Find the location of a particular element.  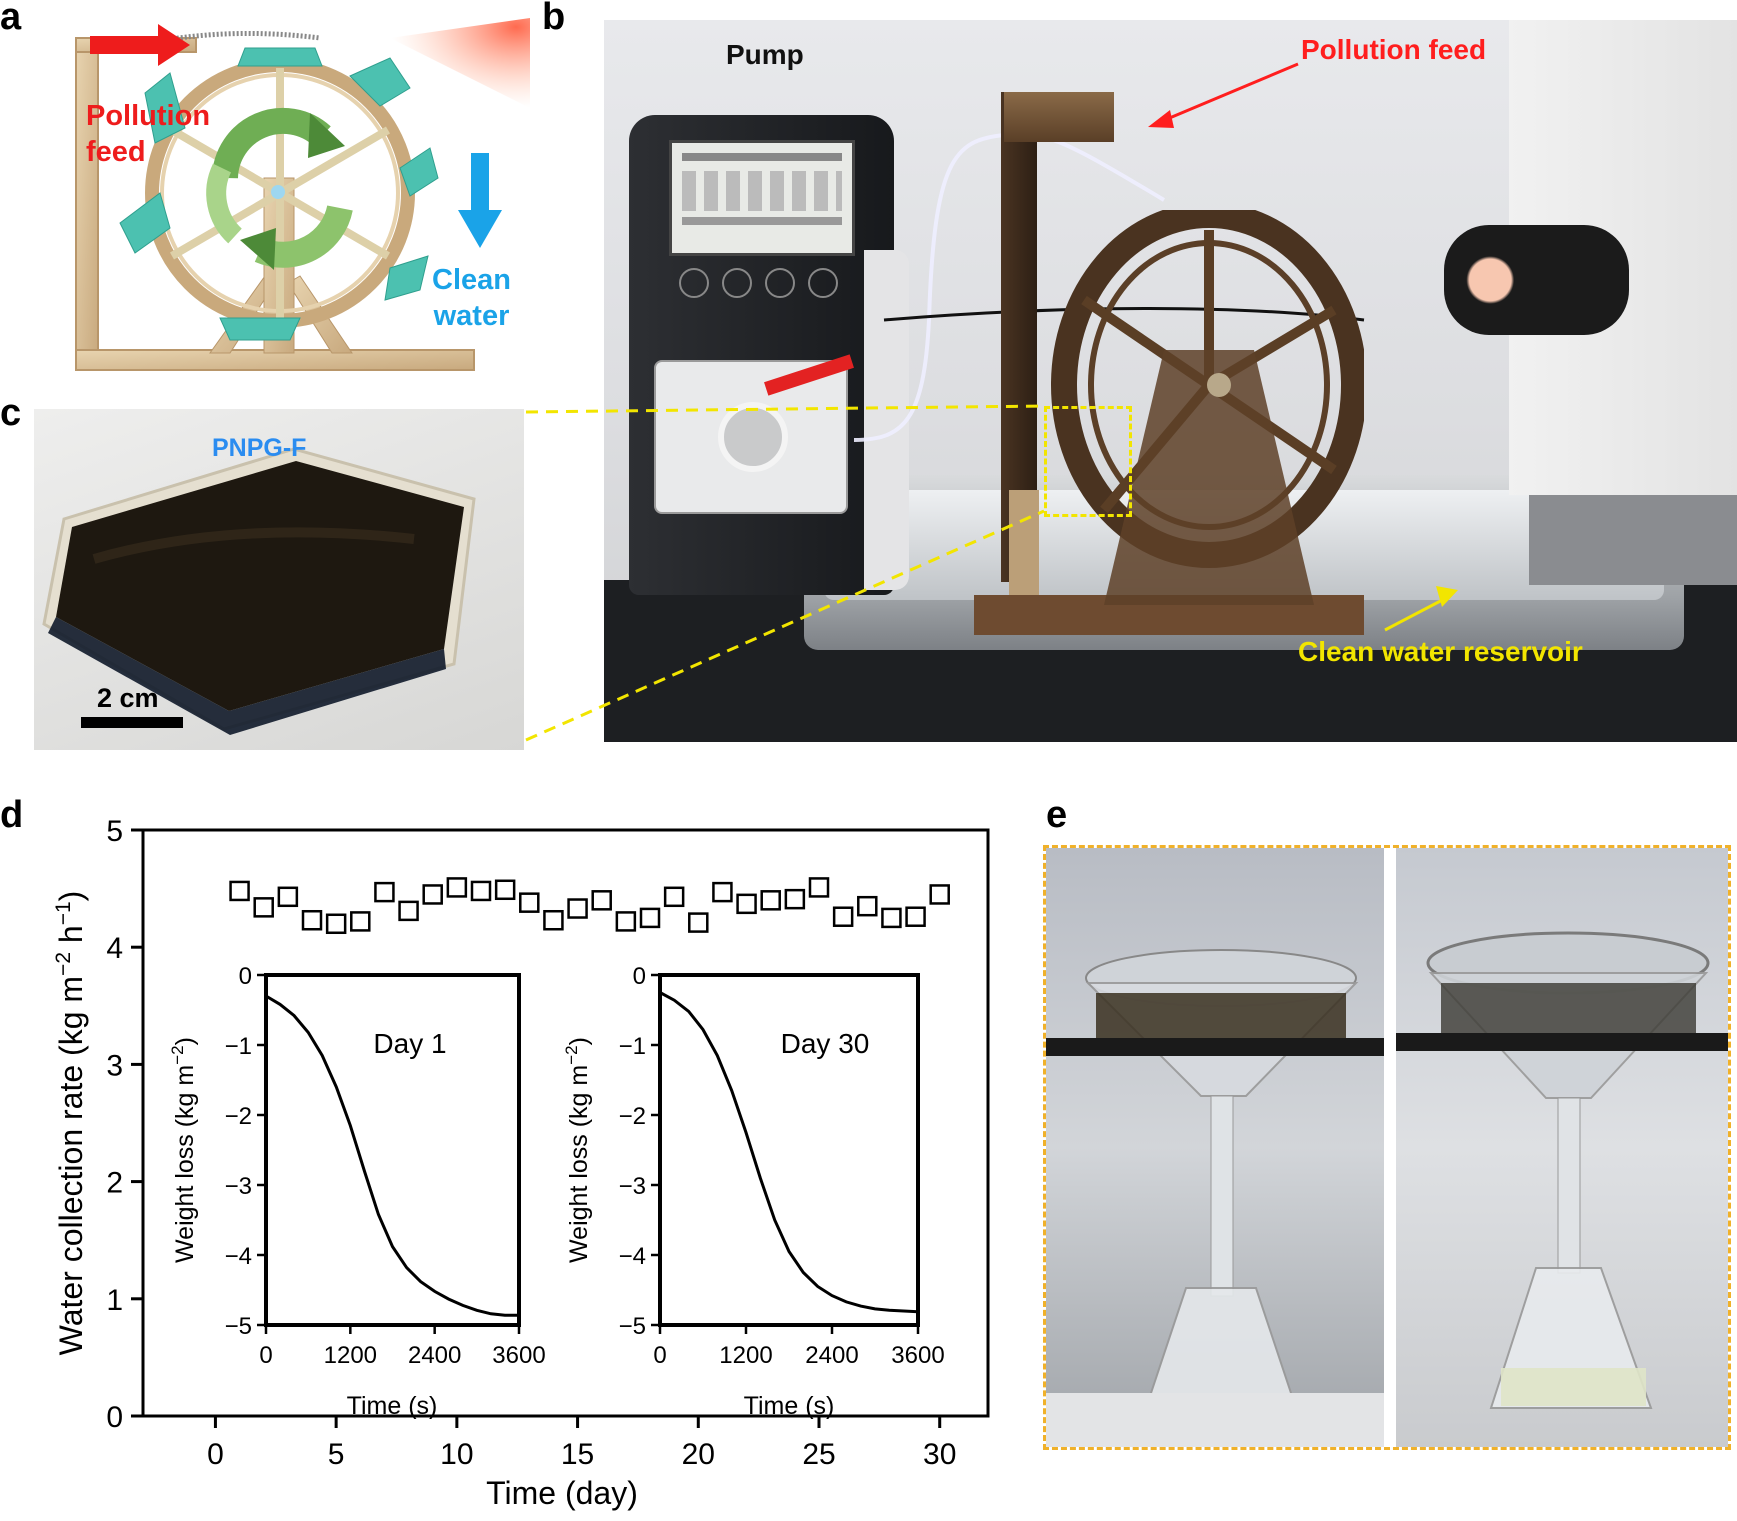

main-y-axis-label: Water collection rate (kg m−2 h−1) is located at coordinates (70, 1123).